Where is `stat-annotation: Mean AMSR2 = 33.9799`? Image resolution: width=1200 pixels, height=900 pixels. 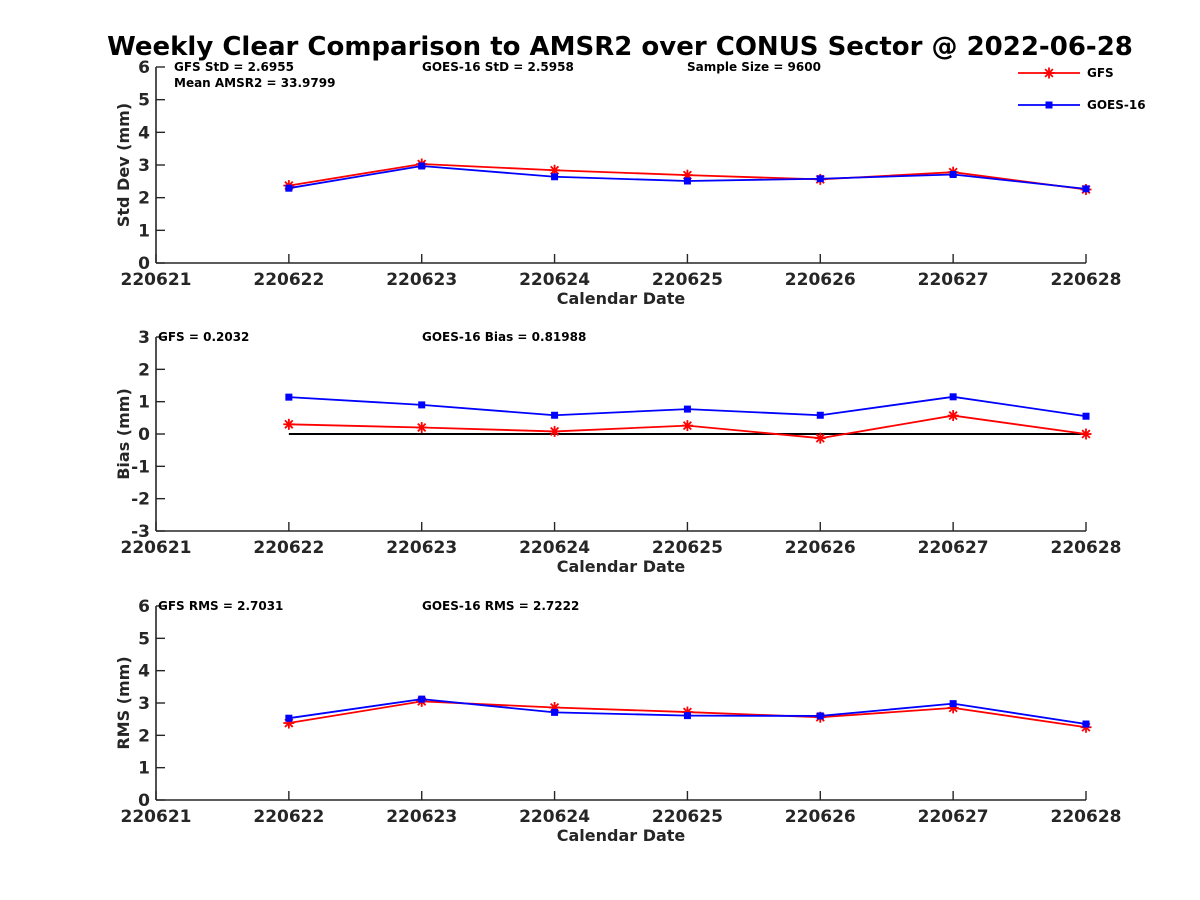 stat-annotation: Mean AMSR2 = 33.9799 is located at coordinates (254, 83).